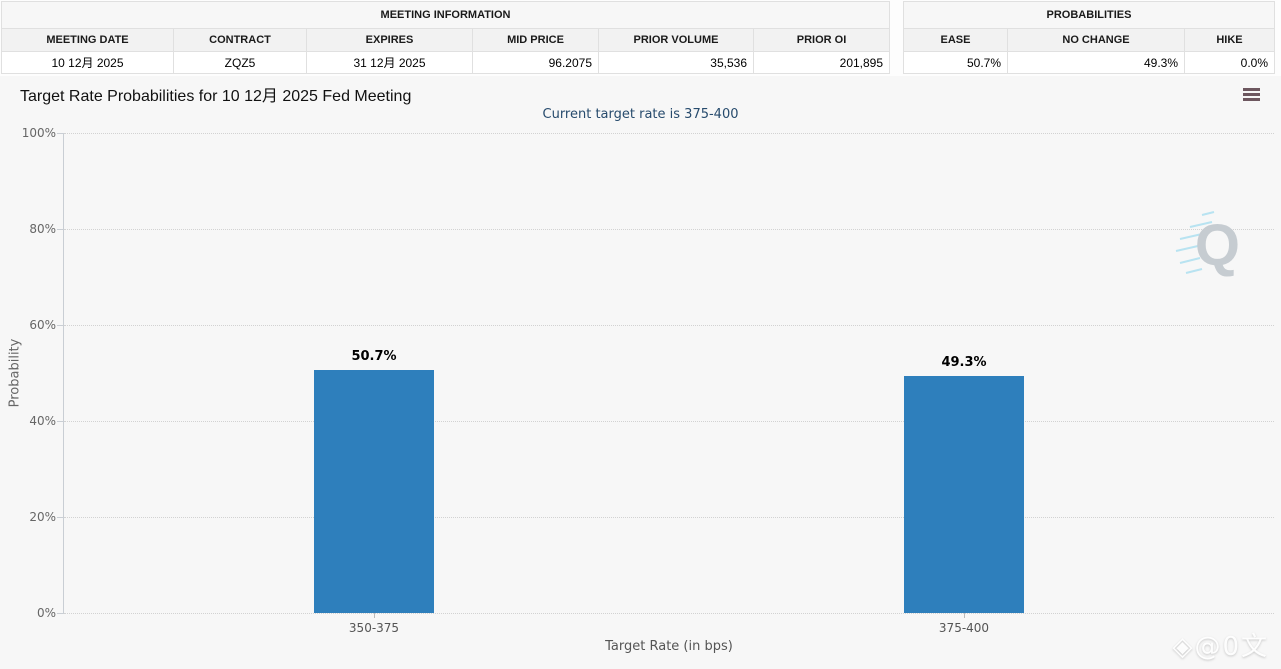 Image resolution: width=1281 pixels, height=669 pixels. I want to click on y-tick-label-40: 40%, so click(42, 421).